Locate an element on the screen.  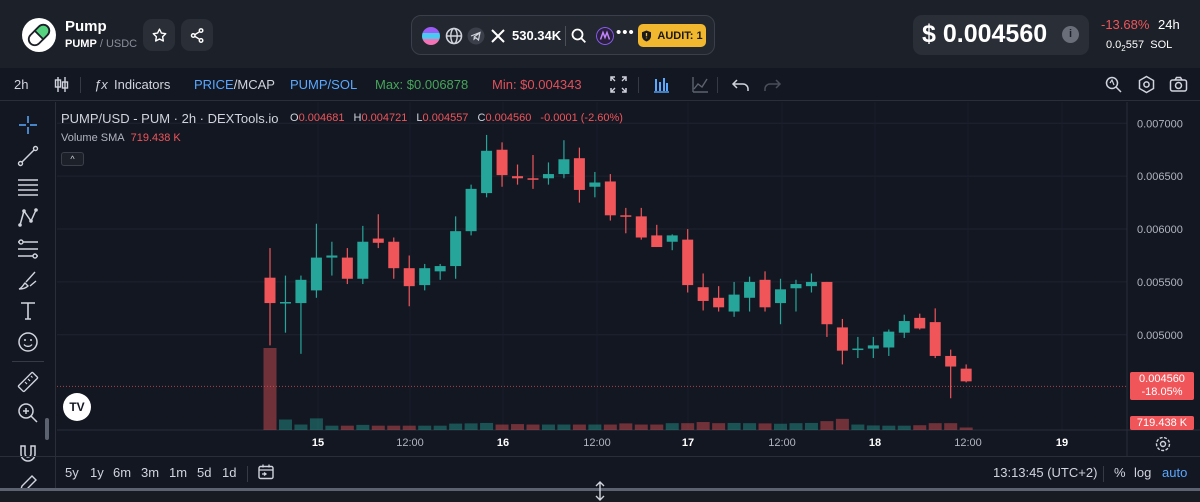
solana-icon is located at coordinates (431, 36).